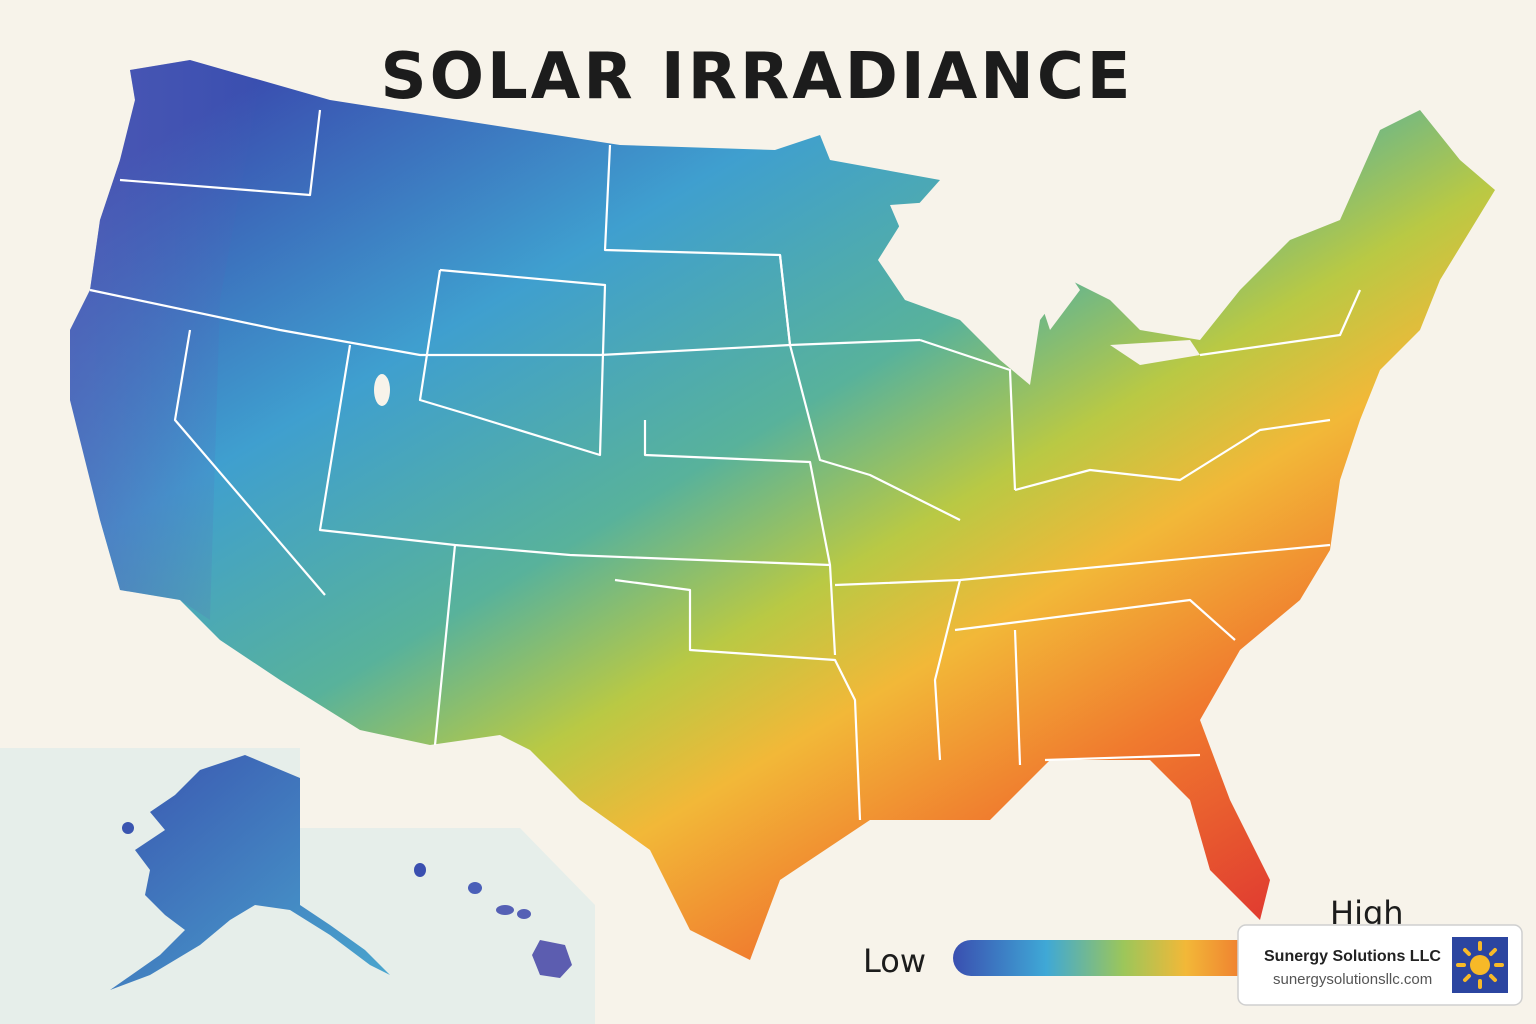 This screenshot has width=1536, height=1024. I want to click on logo-rays, so click(1480, 965).